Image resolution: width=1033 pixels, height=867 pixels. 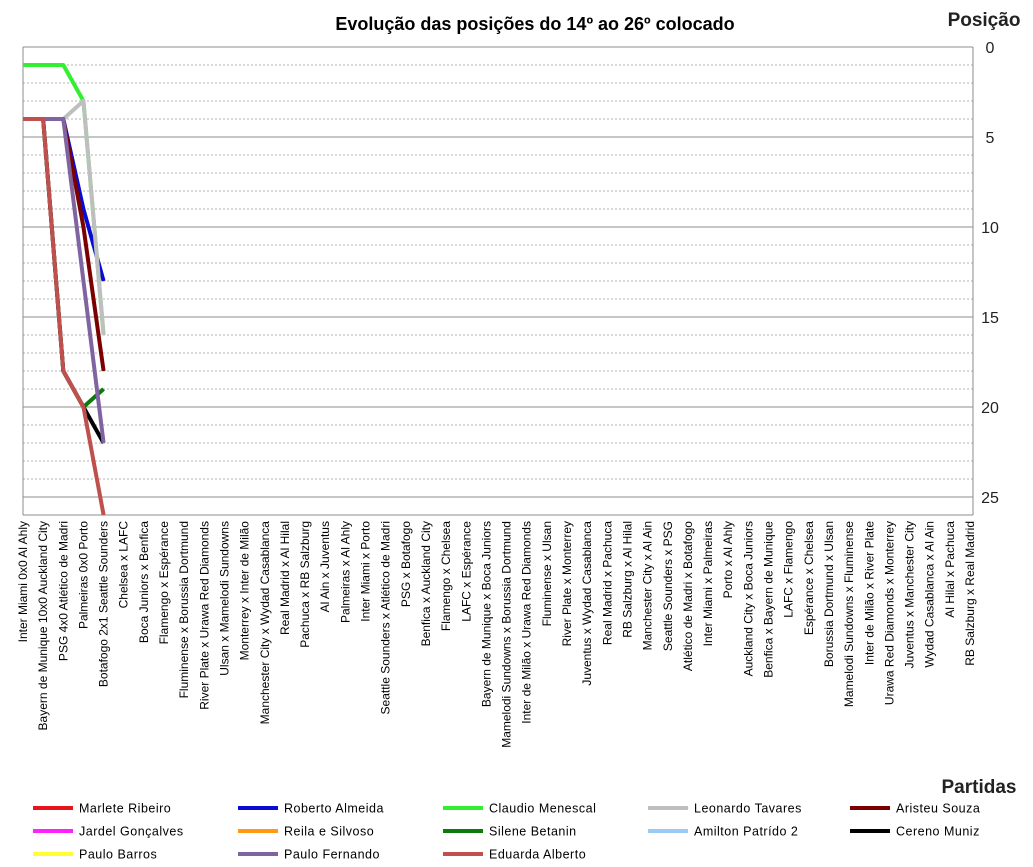 What do you see at coordinates (990, 498) in the screenshot?
I see `y-tick-label: 25` at bounding box center [990, 498].